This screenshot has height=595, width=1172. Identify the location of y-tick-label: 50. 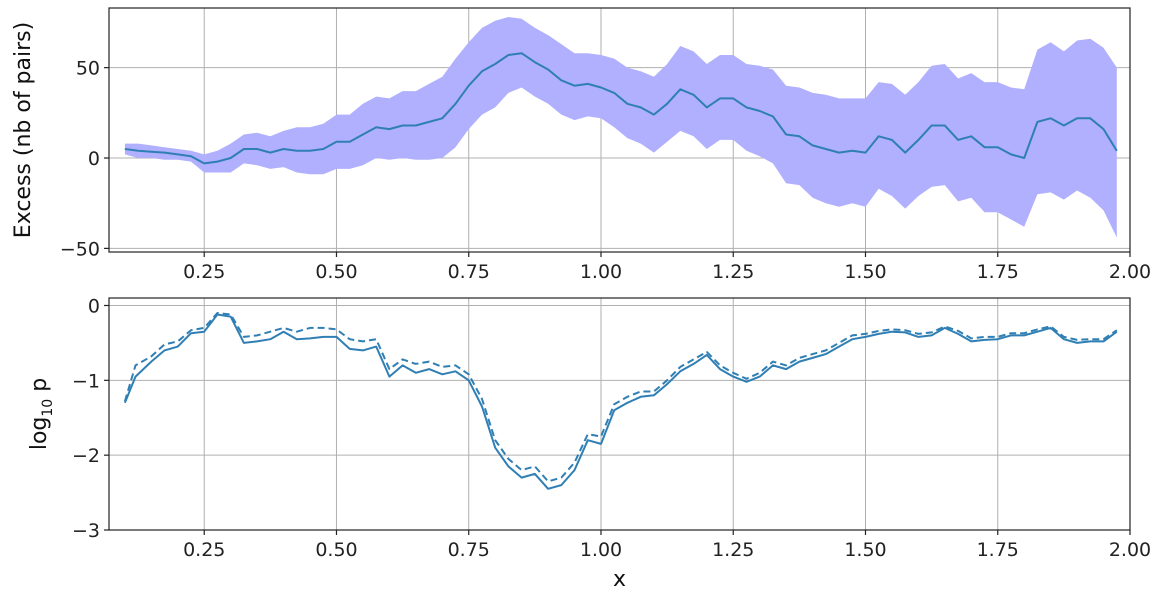
(88, 69).